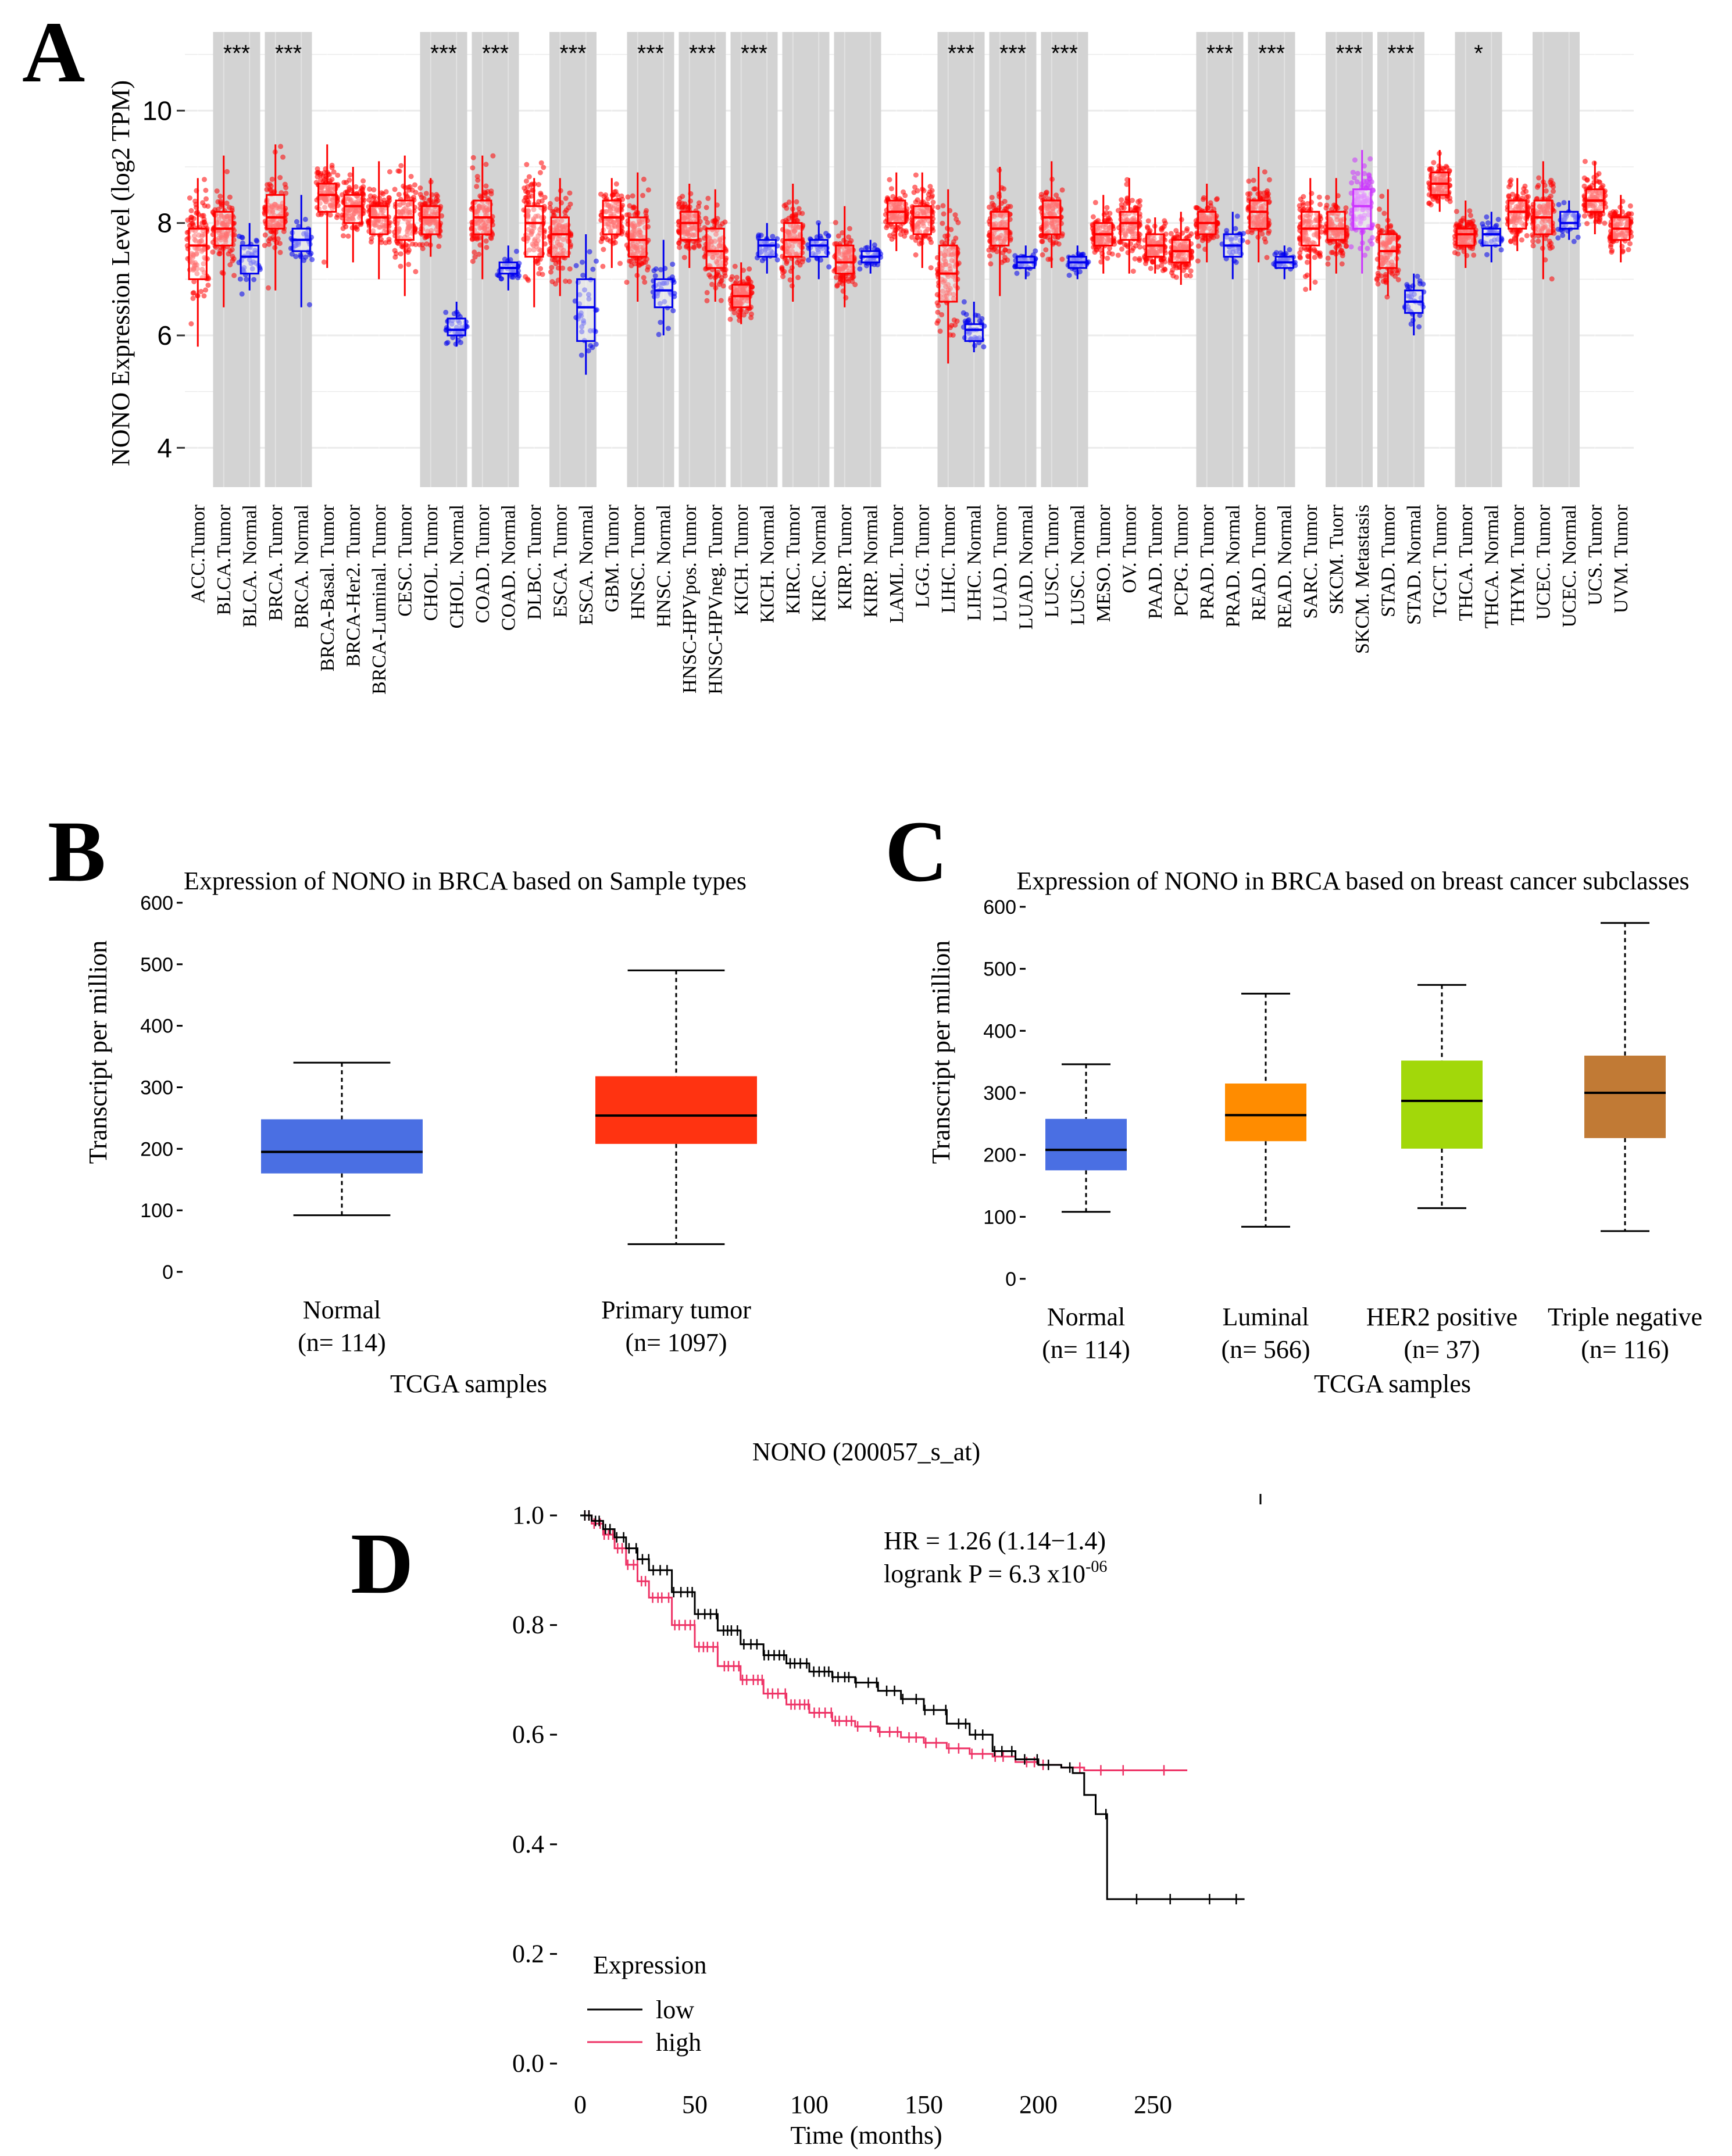 The height and width of the screenshot is (2156, 1732). I want to click on panel-a-box-kich-tumor, so click(741, 293).